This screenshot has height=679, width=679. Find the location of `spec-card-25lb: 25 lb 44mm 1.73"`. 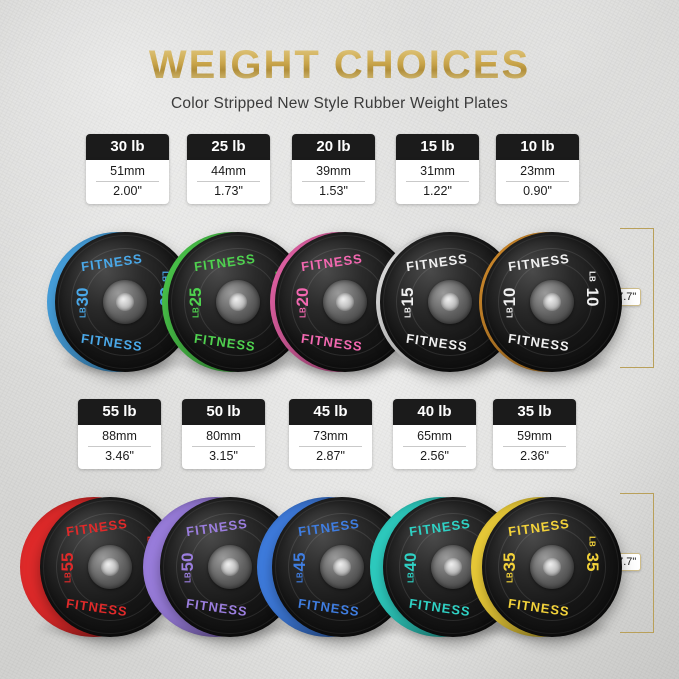

spec-card-25lb: 25 lb 44mm 1.73" is located at coordinates (228, 169).